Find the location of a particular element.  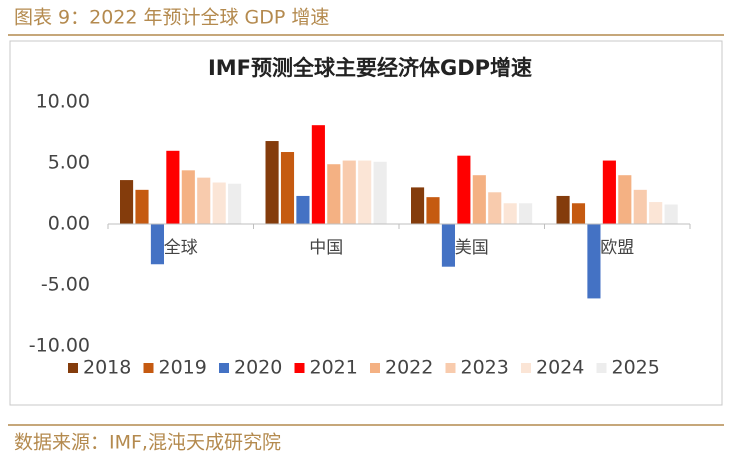

legend-label: 2022 is located at coordinates (409, 368).